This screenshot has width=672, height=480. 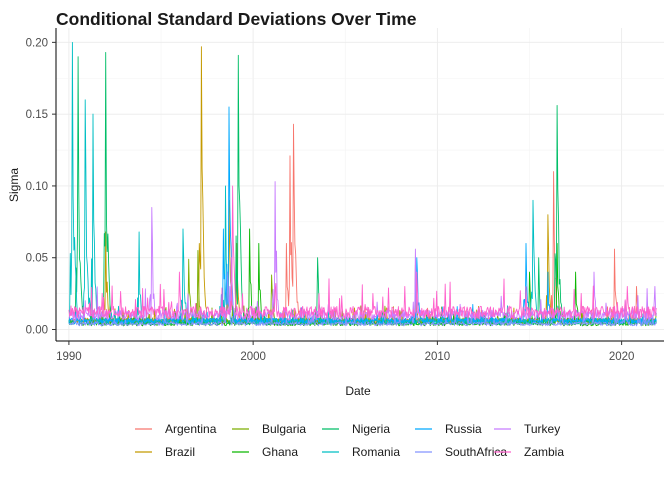 I want to click on legend-item-ghana: Ghana, so click(x=265, y=452).